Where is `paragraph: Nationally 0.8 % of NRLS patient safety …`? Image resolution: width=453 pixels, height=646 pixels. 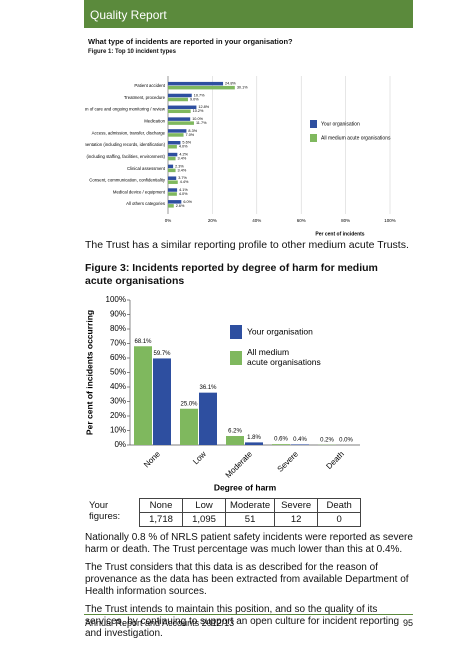
paragraph: Nationally 0.8 % of NRLS patient safety … is located at coordinates (250, 544).